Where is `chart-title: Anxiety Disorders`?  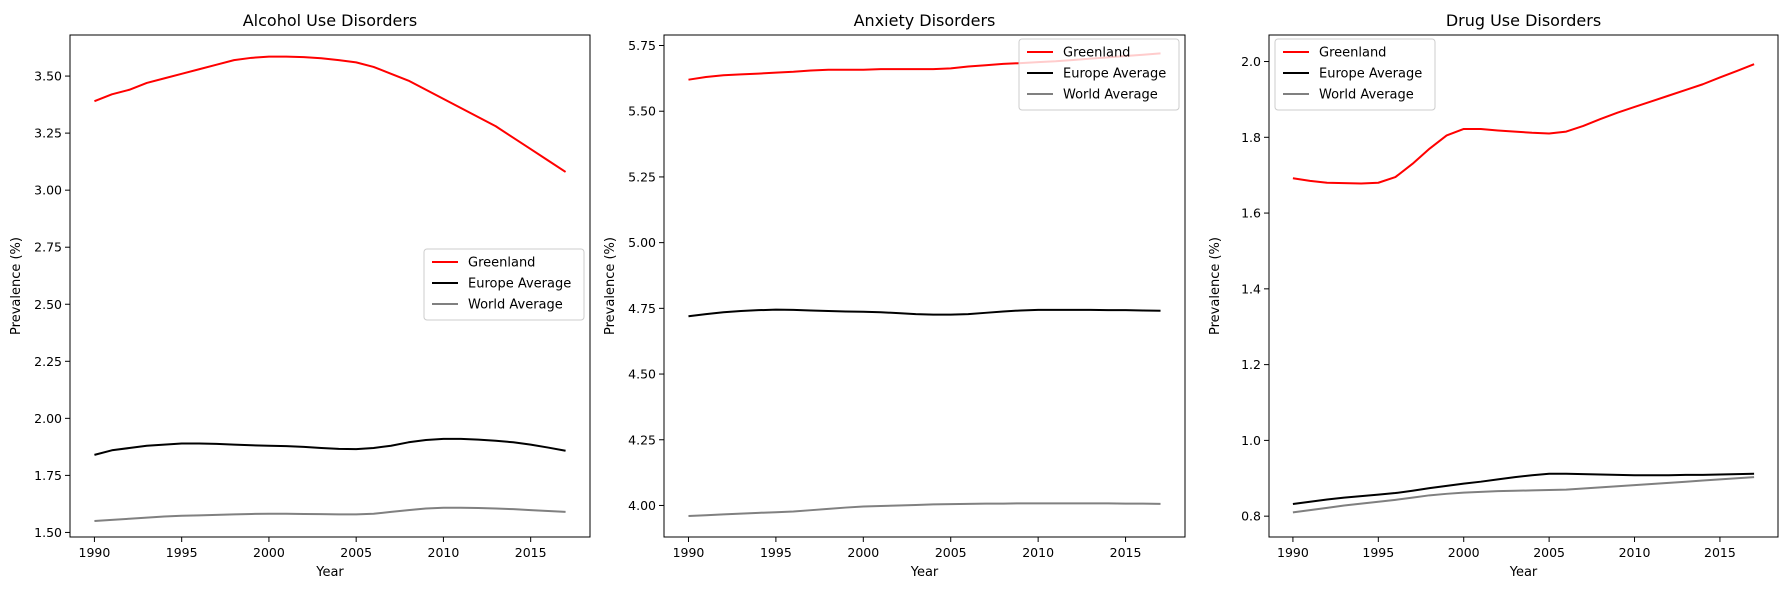
chart-title: Anxiety Disorders is located at coordinates (925, 20).